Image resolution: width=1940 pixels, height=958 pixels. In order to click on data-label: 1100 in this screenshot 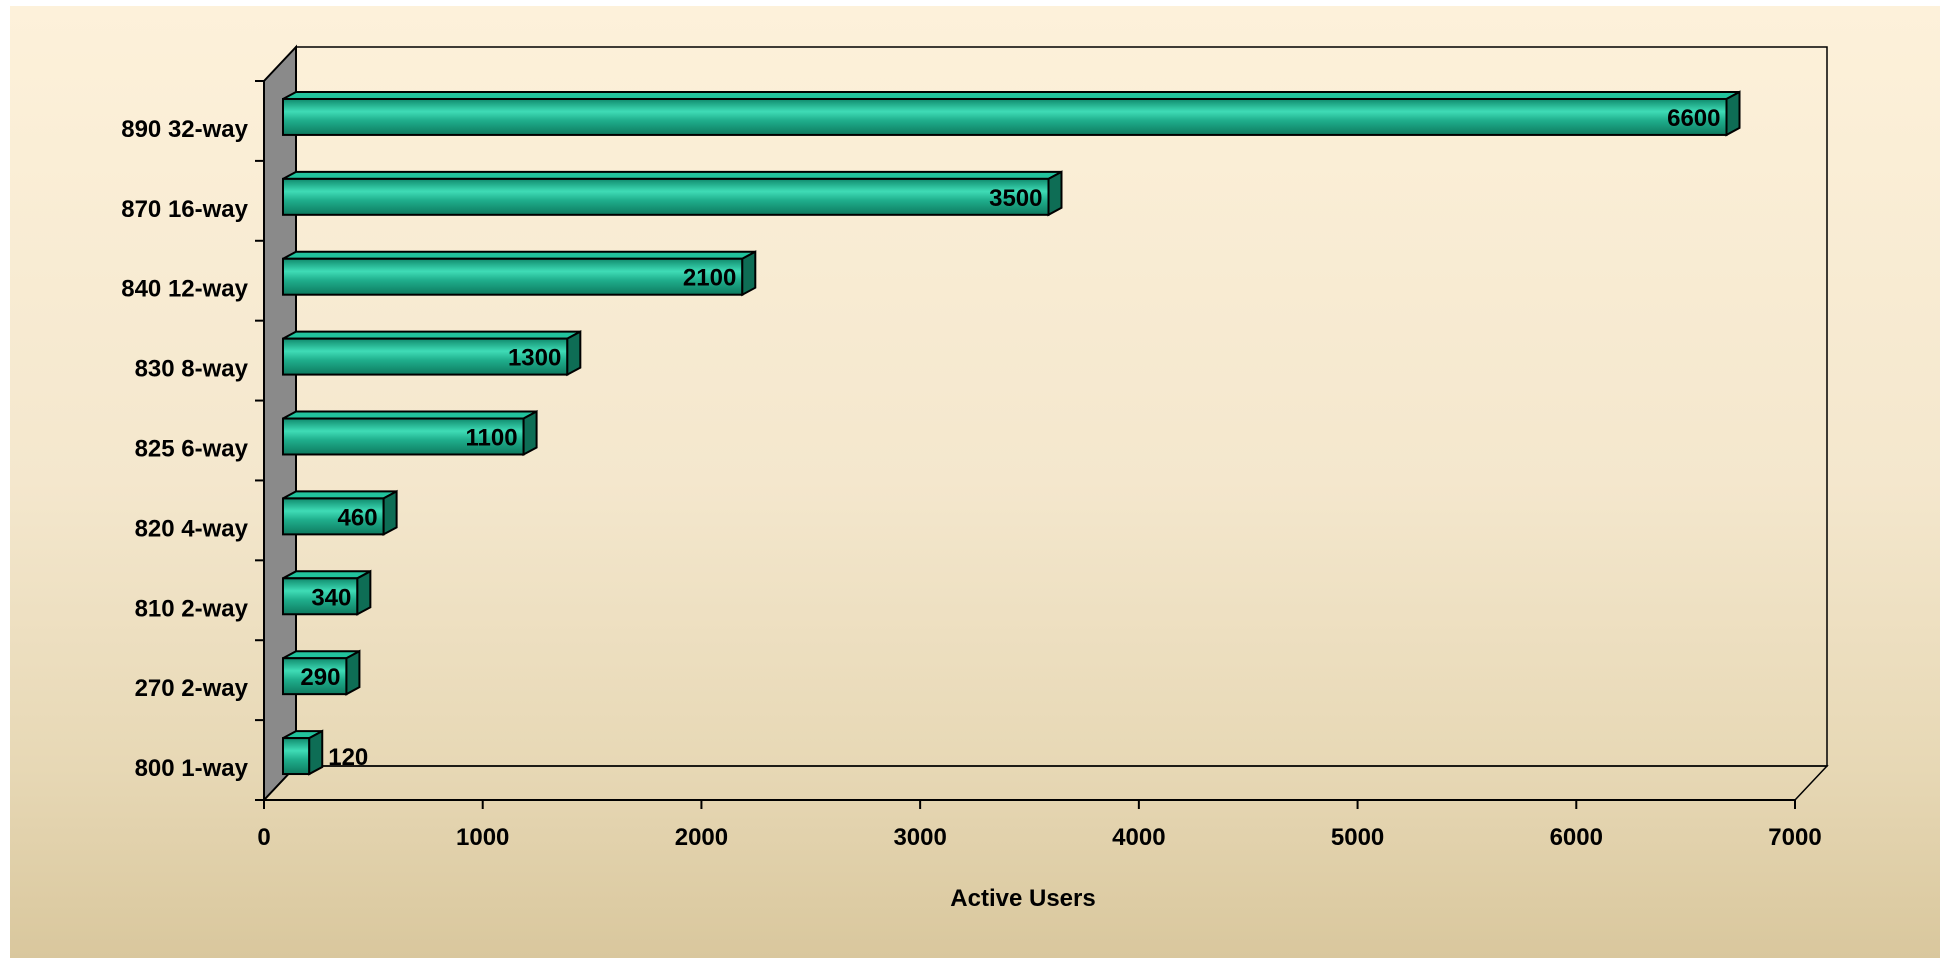, I will do `click(492, 438)`.